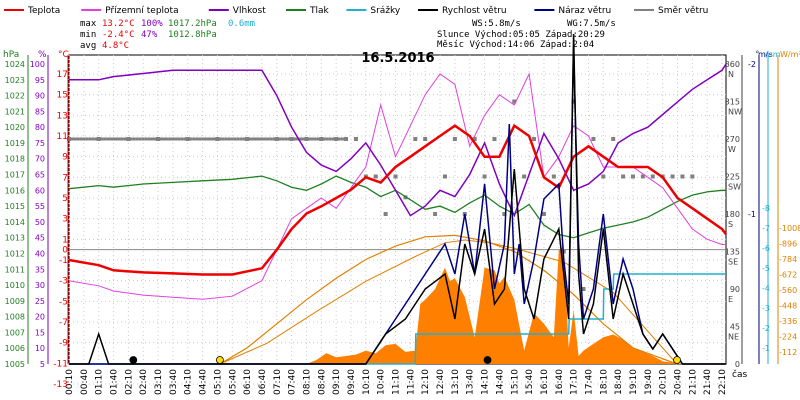 This screenshot has width=800, height=400. I want to click on x-tick-label: 05:10, so click(218, 382).